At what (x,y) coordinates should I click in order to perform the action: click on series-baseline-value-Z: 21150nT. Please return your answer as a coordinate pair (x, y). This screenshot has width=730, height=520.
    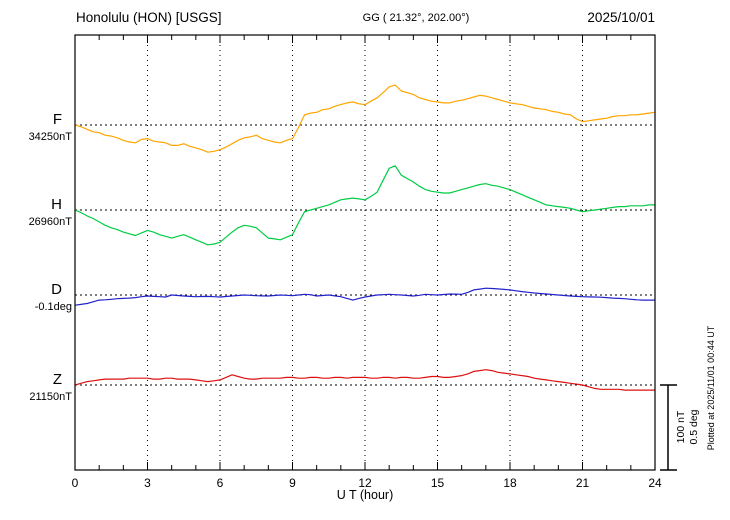
    Looking at the image, I should click on (50, 397).